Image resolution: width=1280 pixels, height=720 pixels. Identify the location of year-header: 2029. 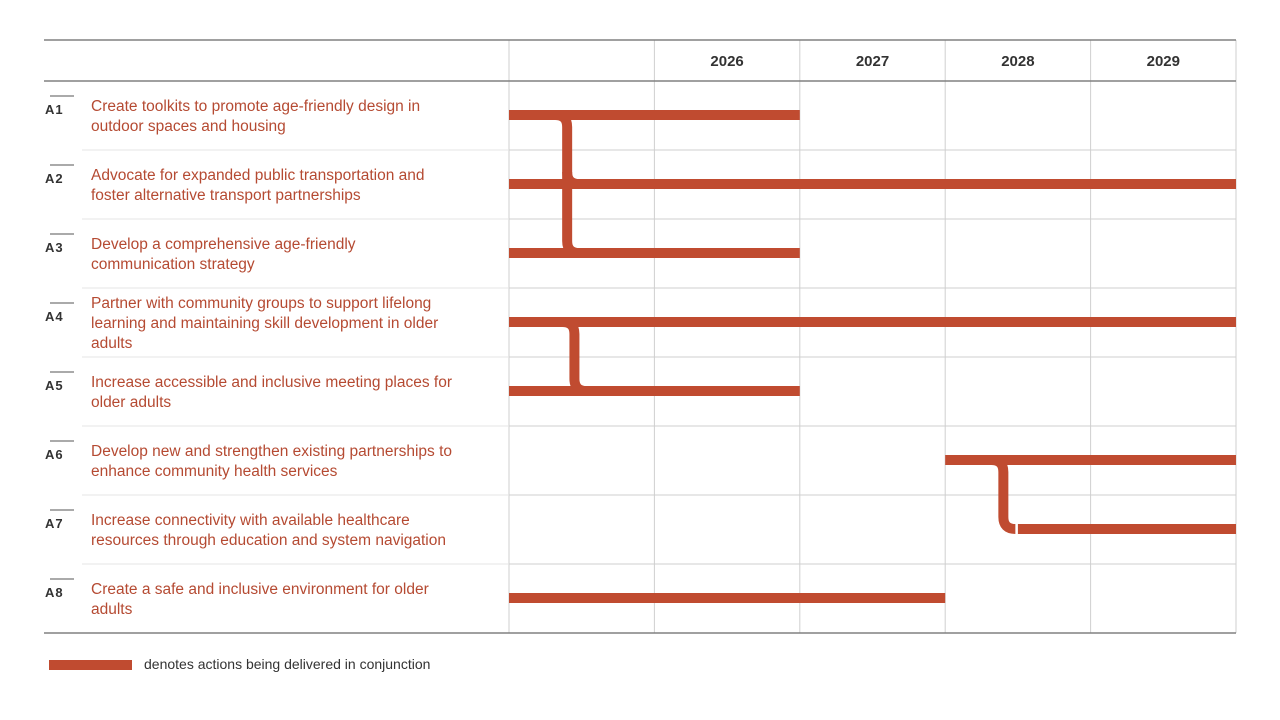
(1163, 61).